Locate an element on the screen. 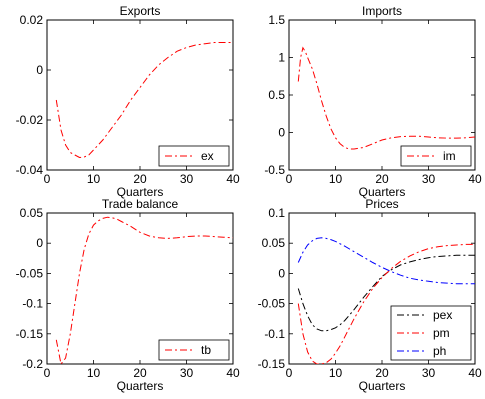 Image resolution: width=485 pixels, height=399 pixels. series-line-im is located at coordinates (386, 98).